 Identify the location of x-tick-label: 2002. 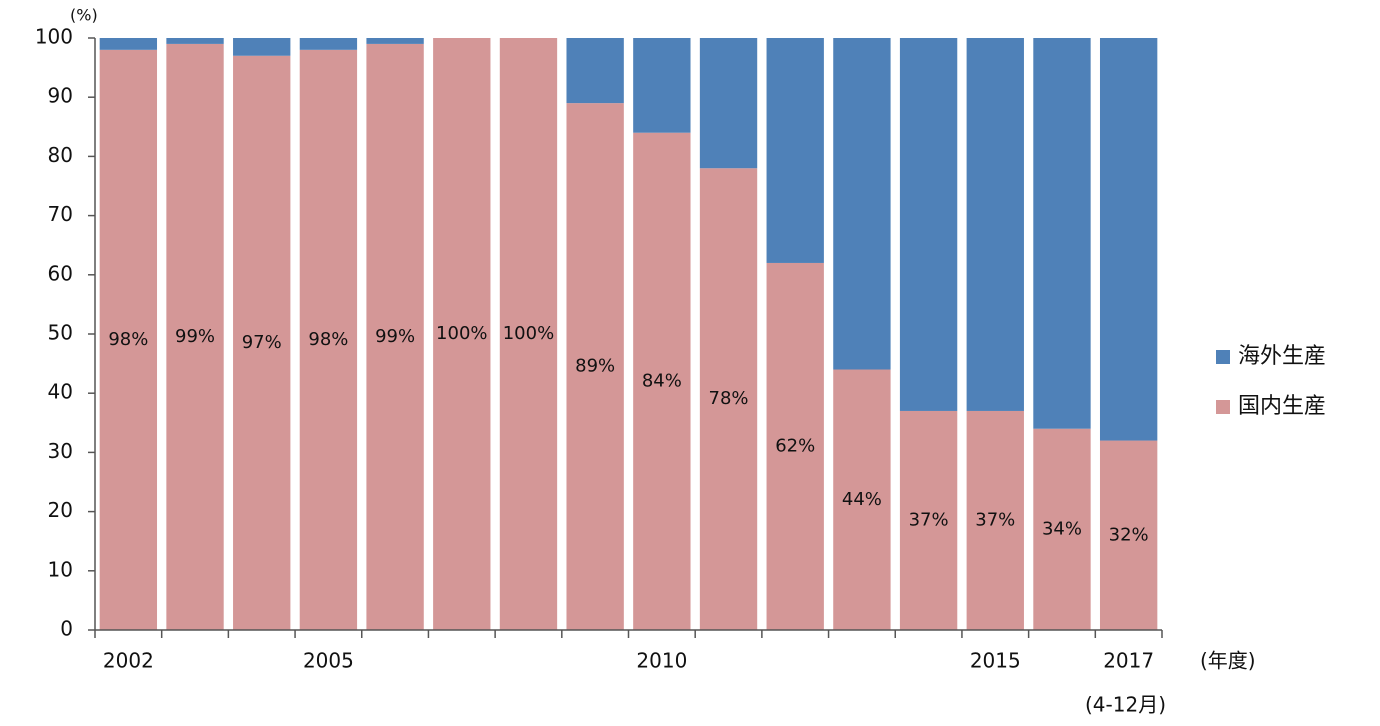
(128, 661).